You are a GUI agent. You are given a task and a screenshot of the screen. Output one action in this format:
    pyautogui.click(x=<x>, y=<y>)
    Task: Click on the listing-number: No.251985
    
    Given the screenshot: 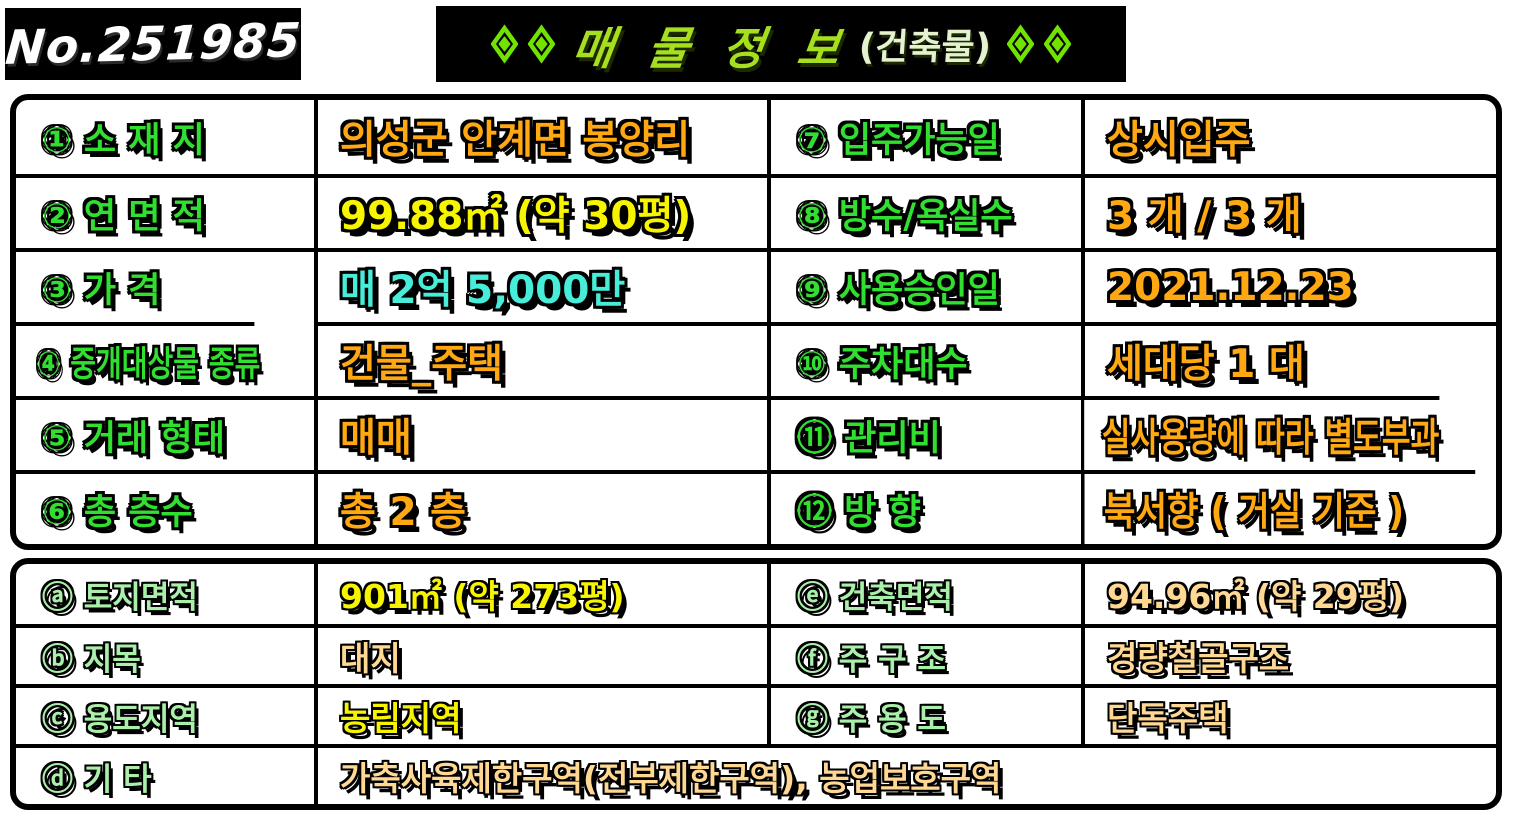 What is the action you would take?
    pyautogui.click(x=153, y=44)
    